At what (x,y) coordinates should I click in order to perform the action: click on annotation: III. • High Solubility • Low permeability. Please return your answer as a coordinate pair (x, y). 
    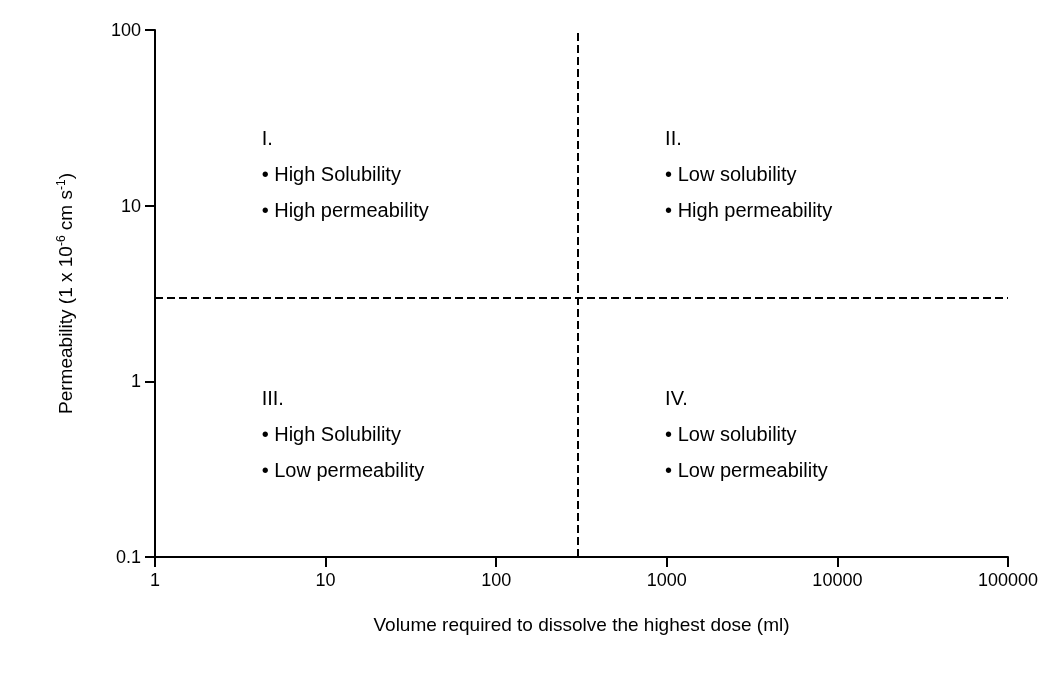
    Looking at the image, I should click on (343, 434).